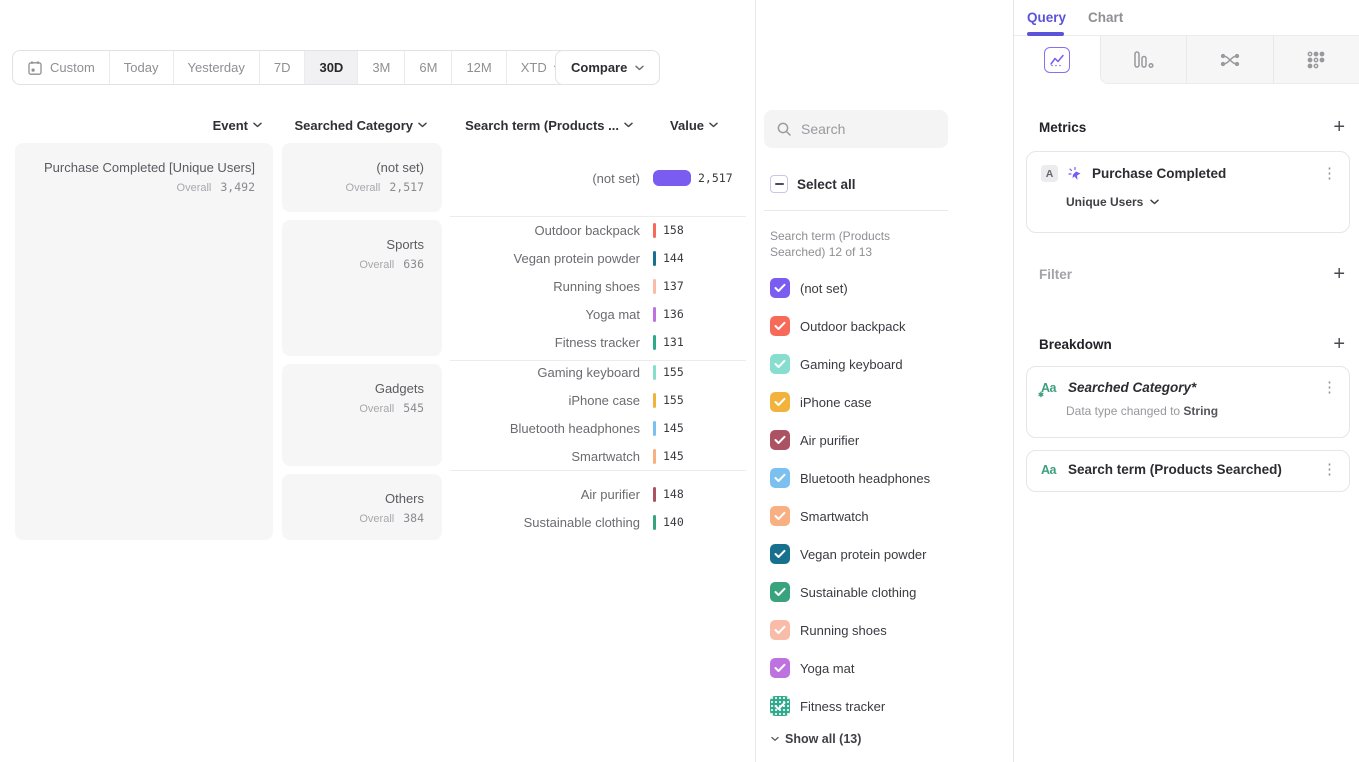 The width and height of the screenshot is (1359, 762). Describe the element at coordinates (850, 478) in the screenshot. I see `legend-item: Bluetooth headphones` at that location.